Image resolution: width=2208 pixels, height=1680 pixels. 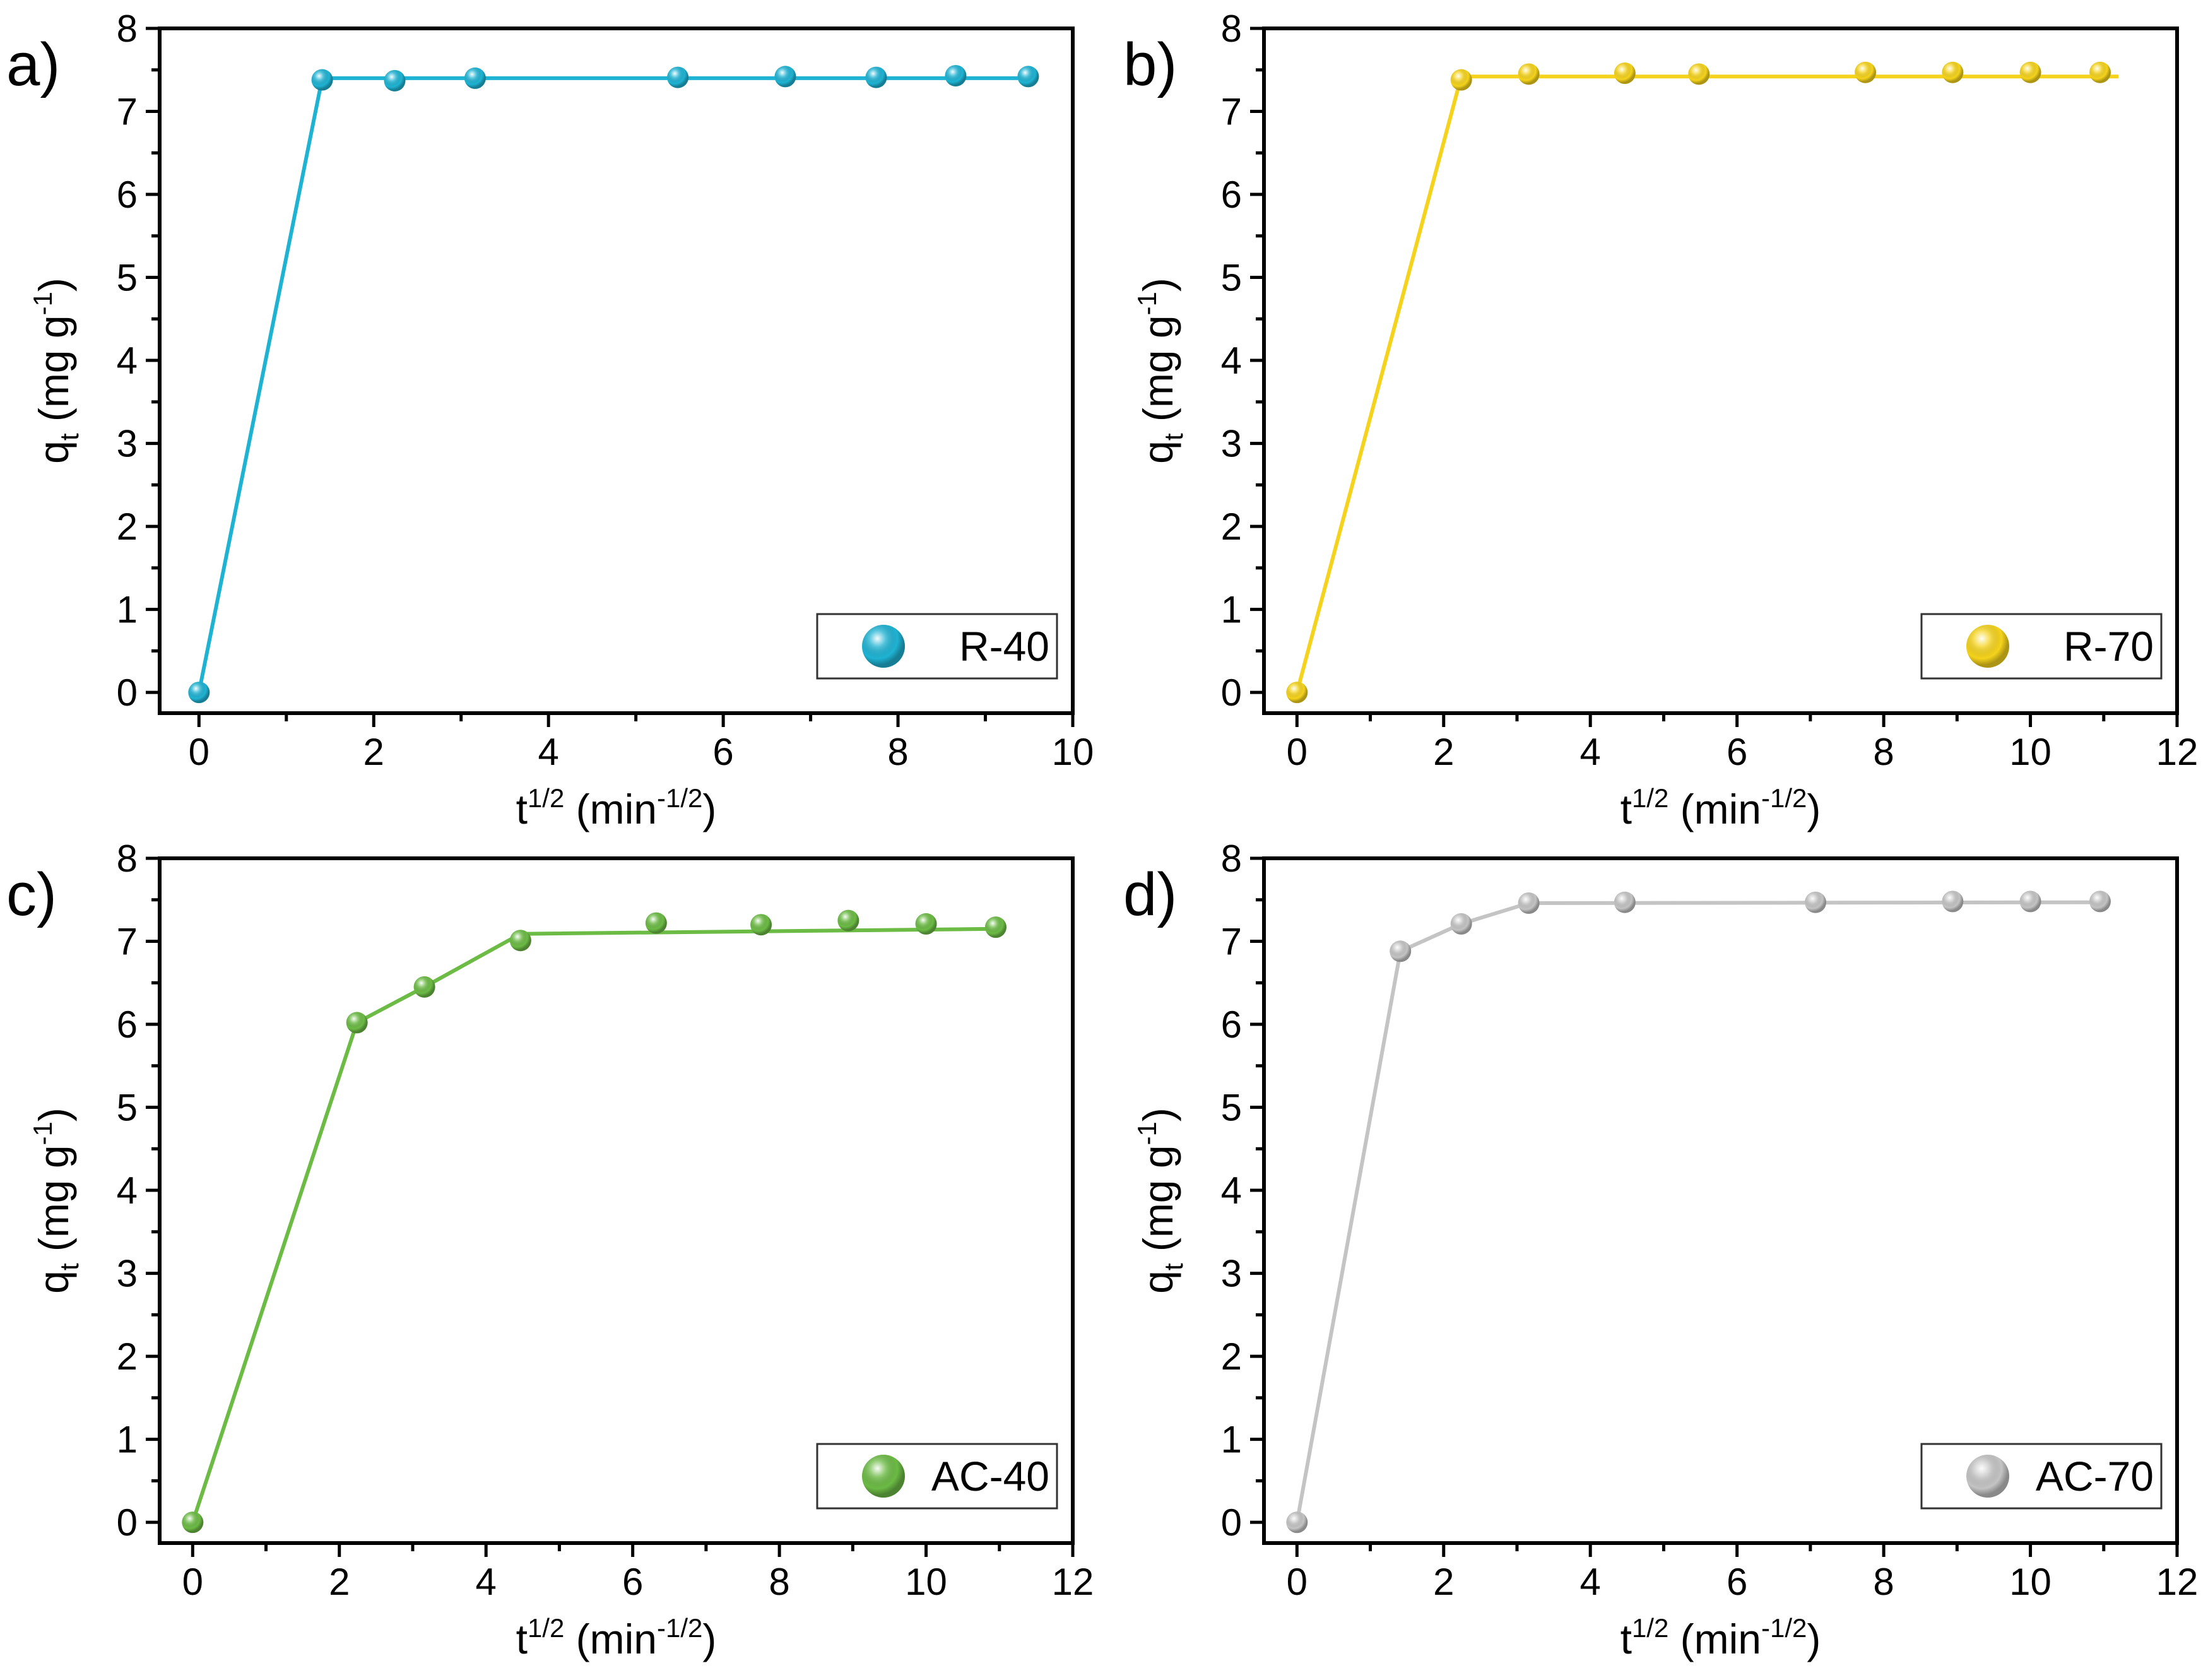 What do you see at coordinates (1150, 64) in the screenshot?
I see `panel-label: b)` at bounding box center [1150, 64].